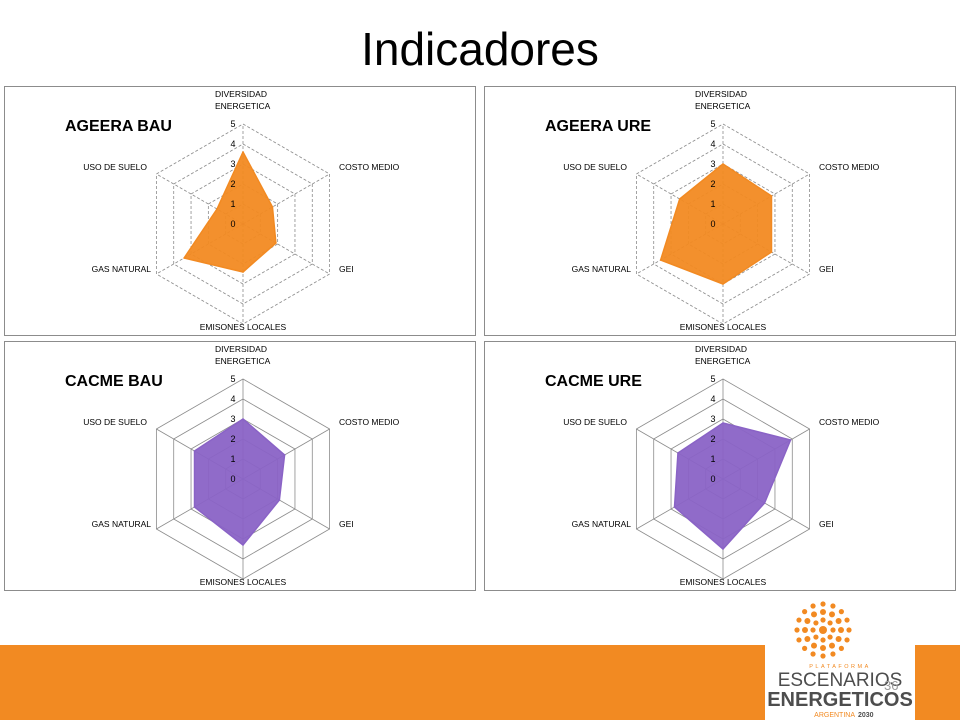 This screenshot has width=960, height=725. I want to click on sun-icon, so click(823, 630).